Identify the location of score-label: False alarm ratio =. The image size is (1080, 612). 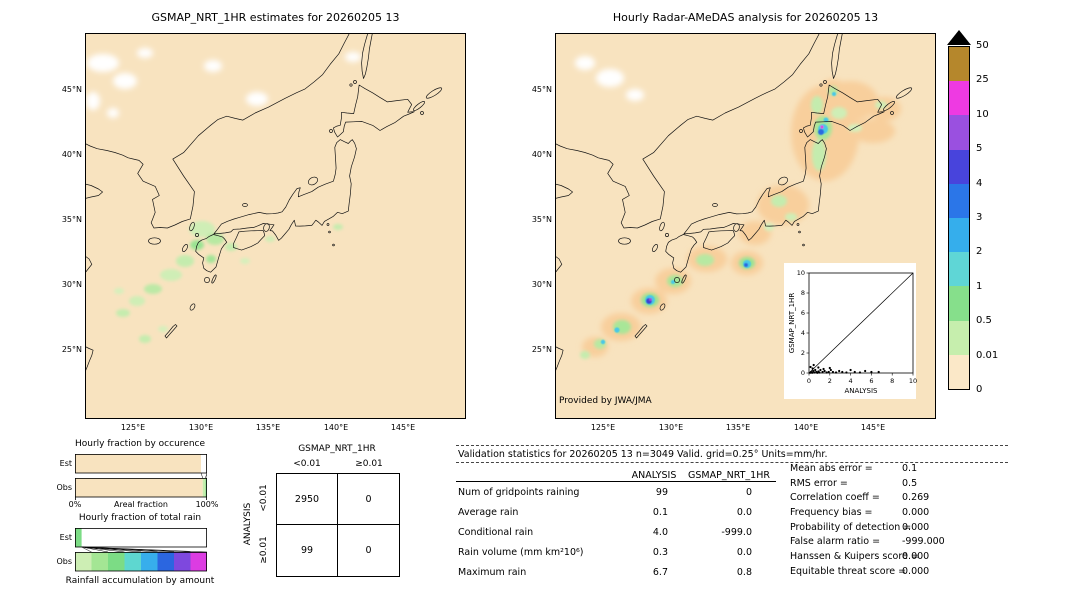
(835, 542).